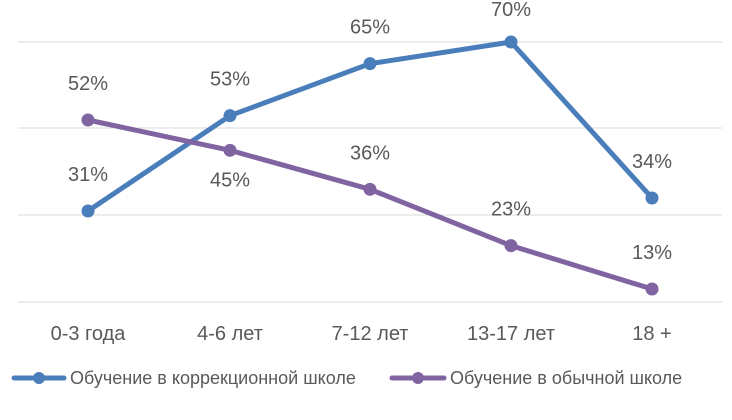 This screenshot has width=732, height=420. I want to click on data-label: 36%, so click(370, 153).